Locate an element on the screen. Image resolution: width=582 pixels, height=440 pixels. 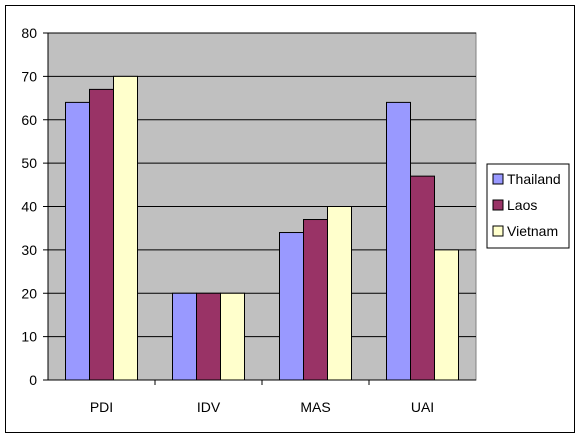
bar-vietnam-mas is located at coordinates (339, 293).